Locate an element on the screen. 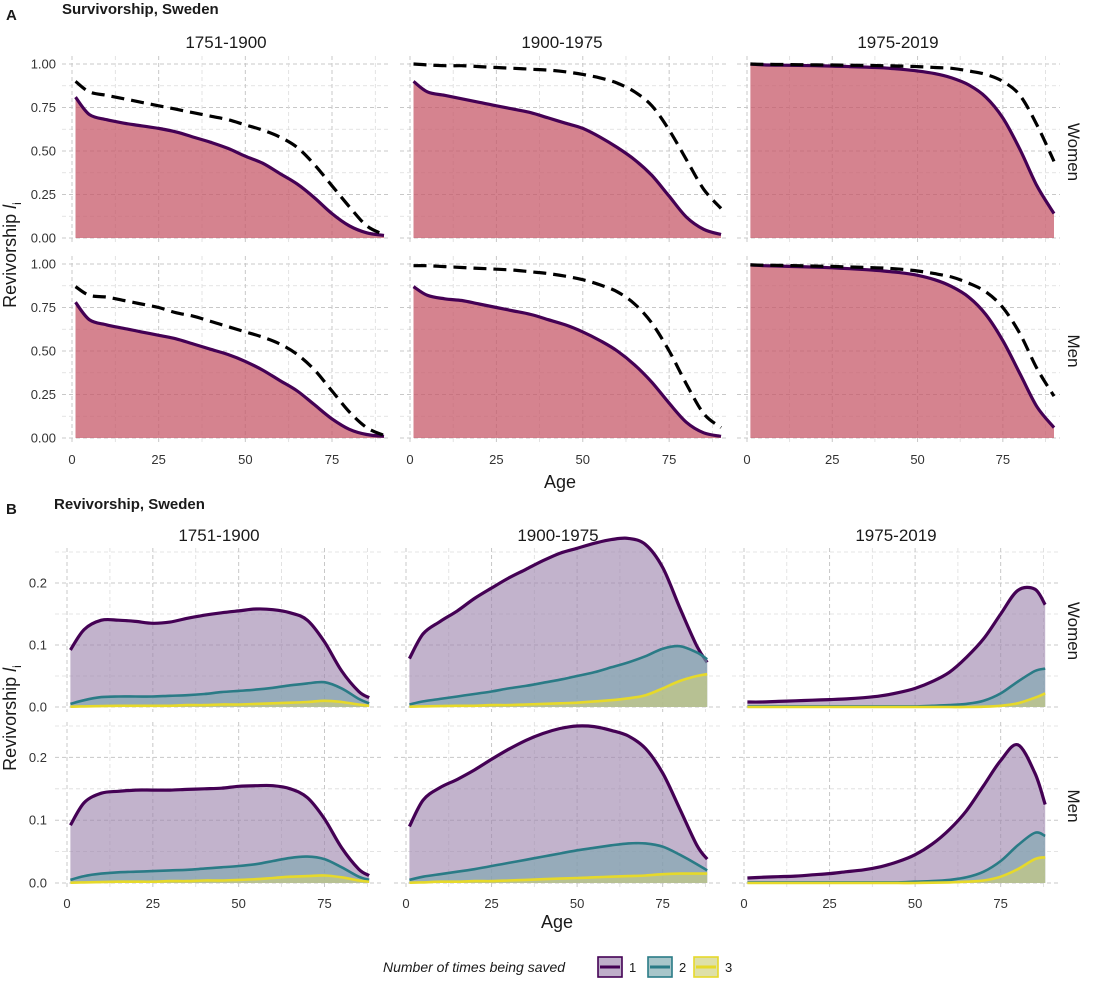 The width and height of the screenshot is (1094, 987). facet-a-men-1900-1975: 0 25 50 75 is located at coordinates (563, 361).